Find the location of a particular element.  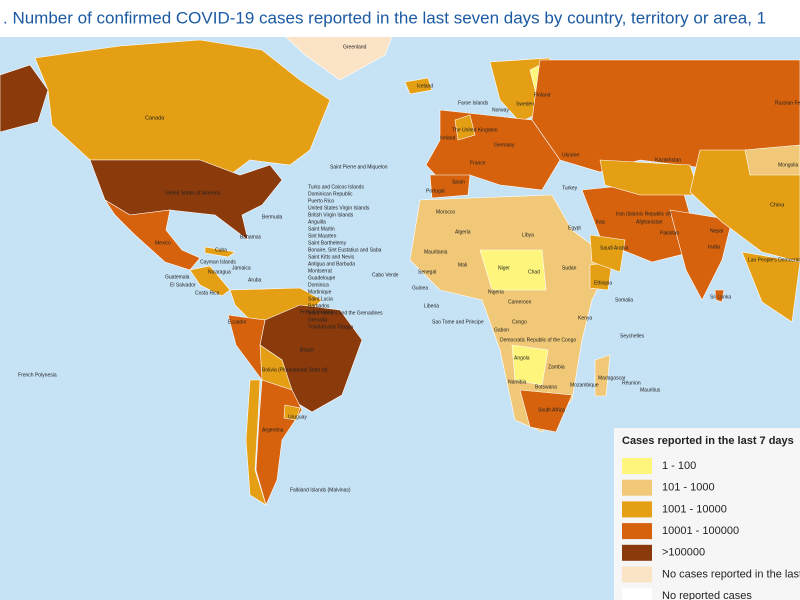

country-label: Iraq is located at coordinates (600, 222).